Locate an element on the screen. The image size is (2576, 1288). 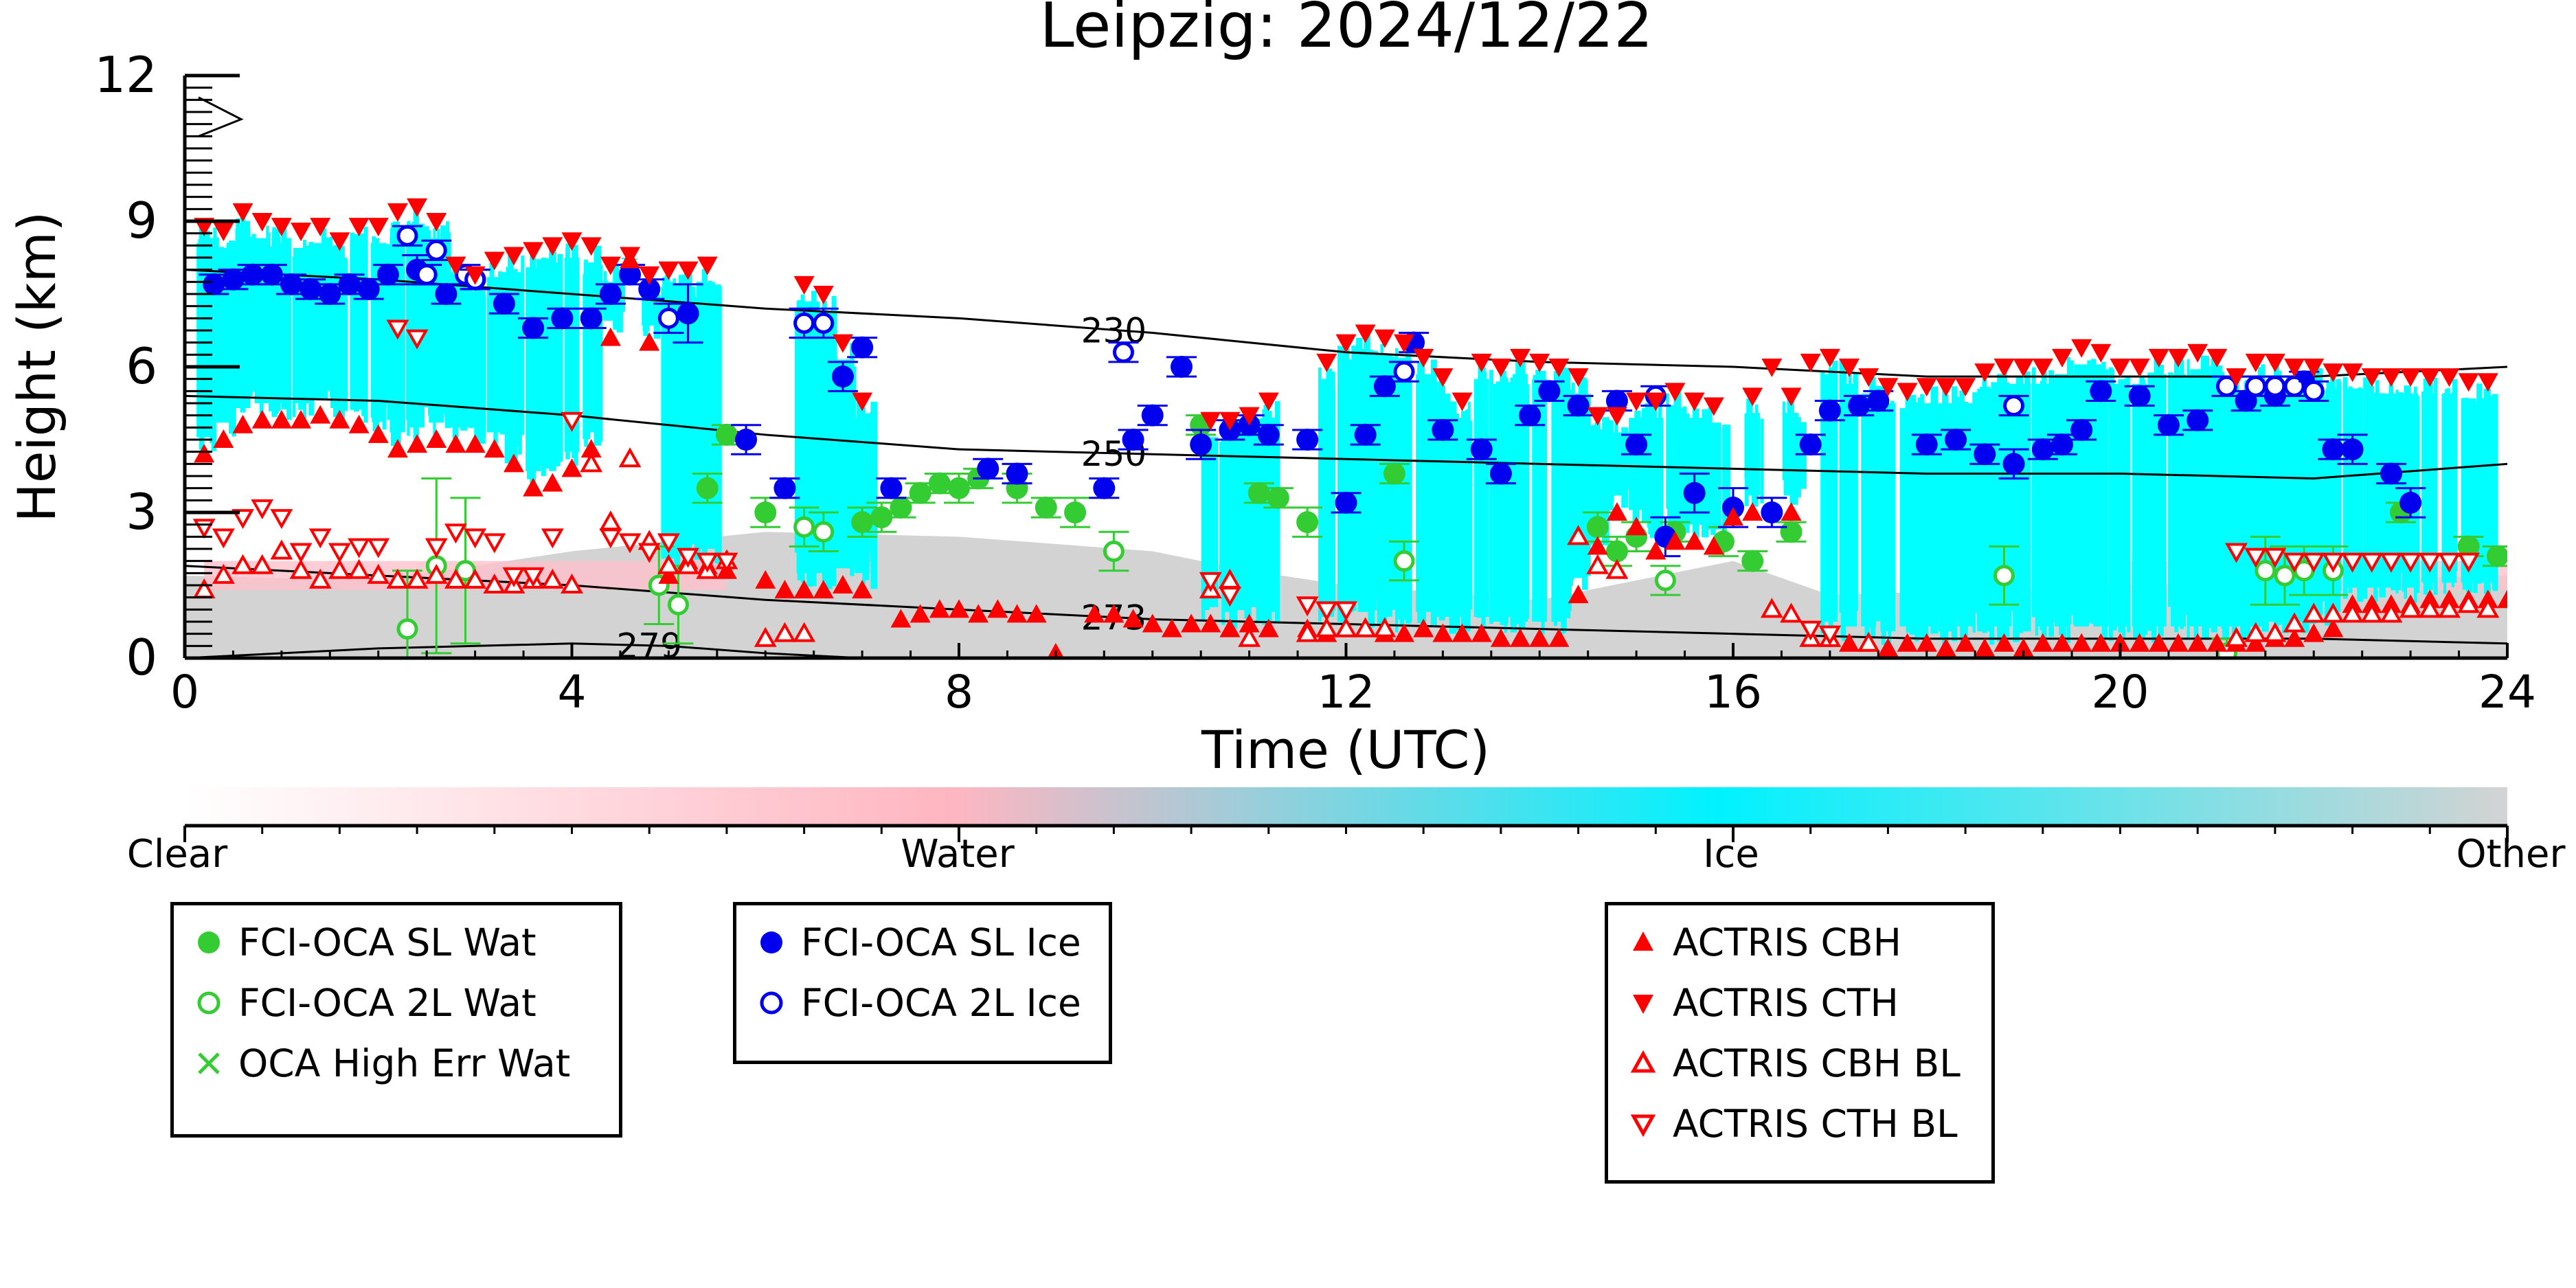
legend-item-sl-ice: FCI-OCA SL Ice is located at coordinates (908, 942).